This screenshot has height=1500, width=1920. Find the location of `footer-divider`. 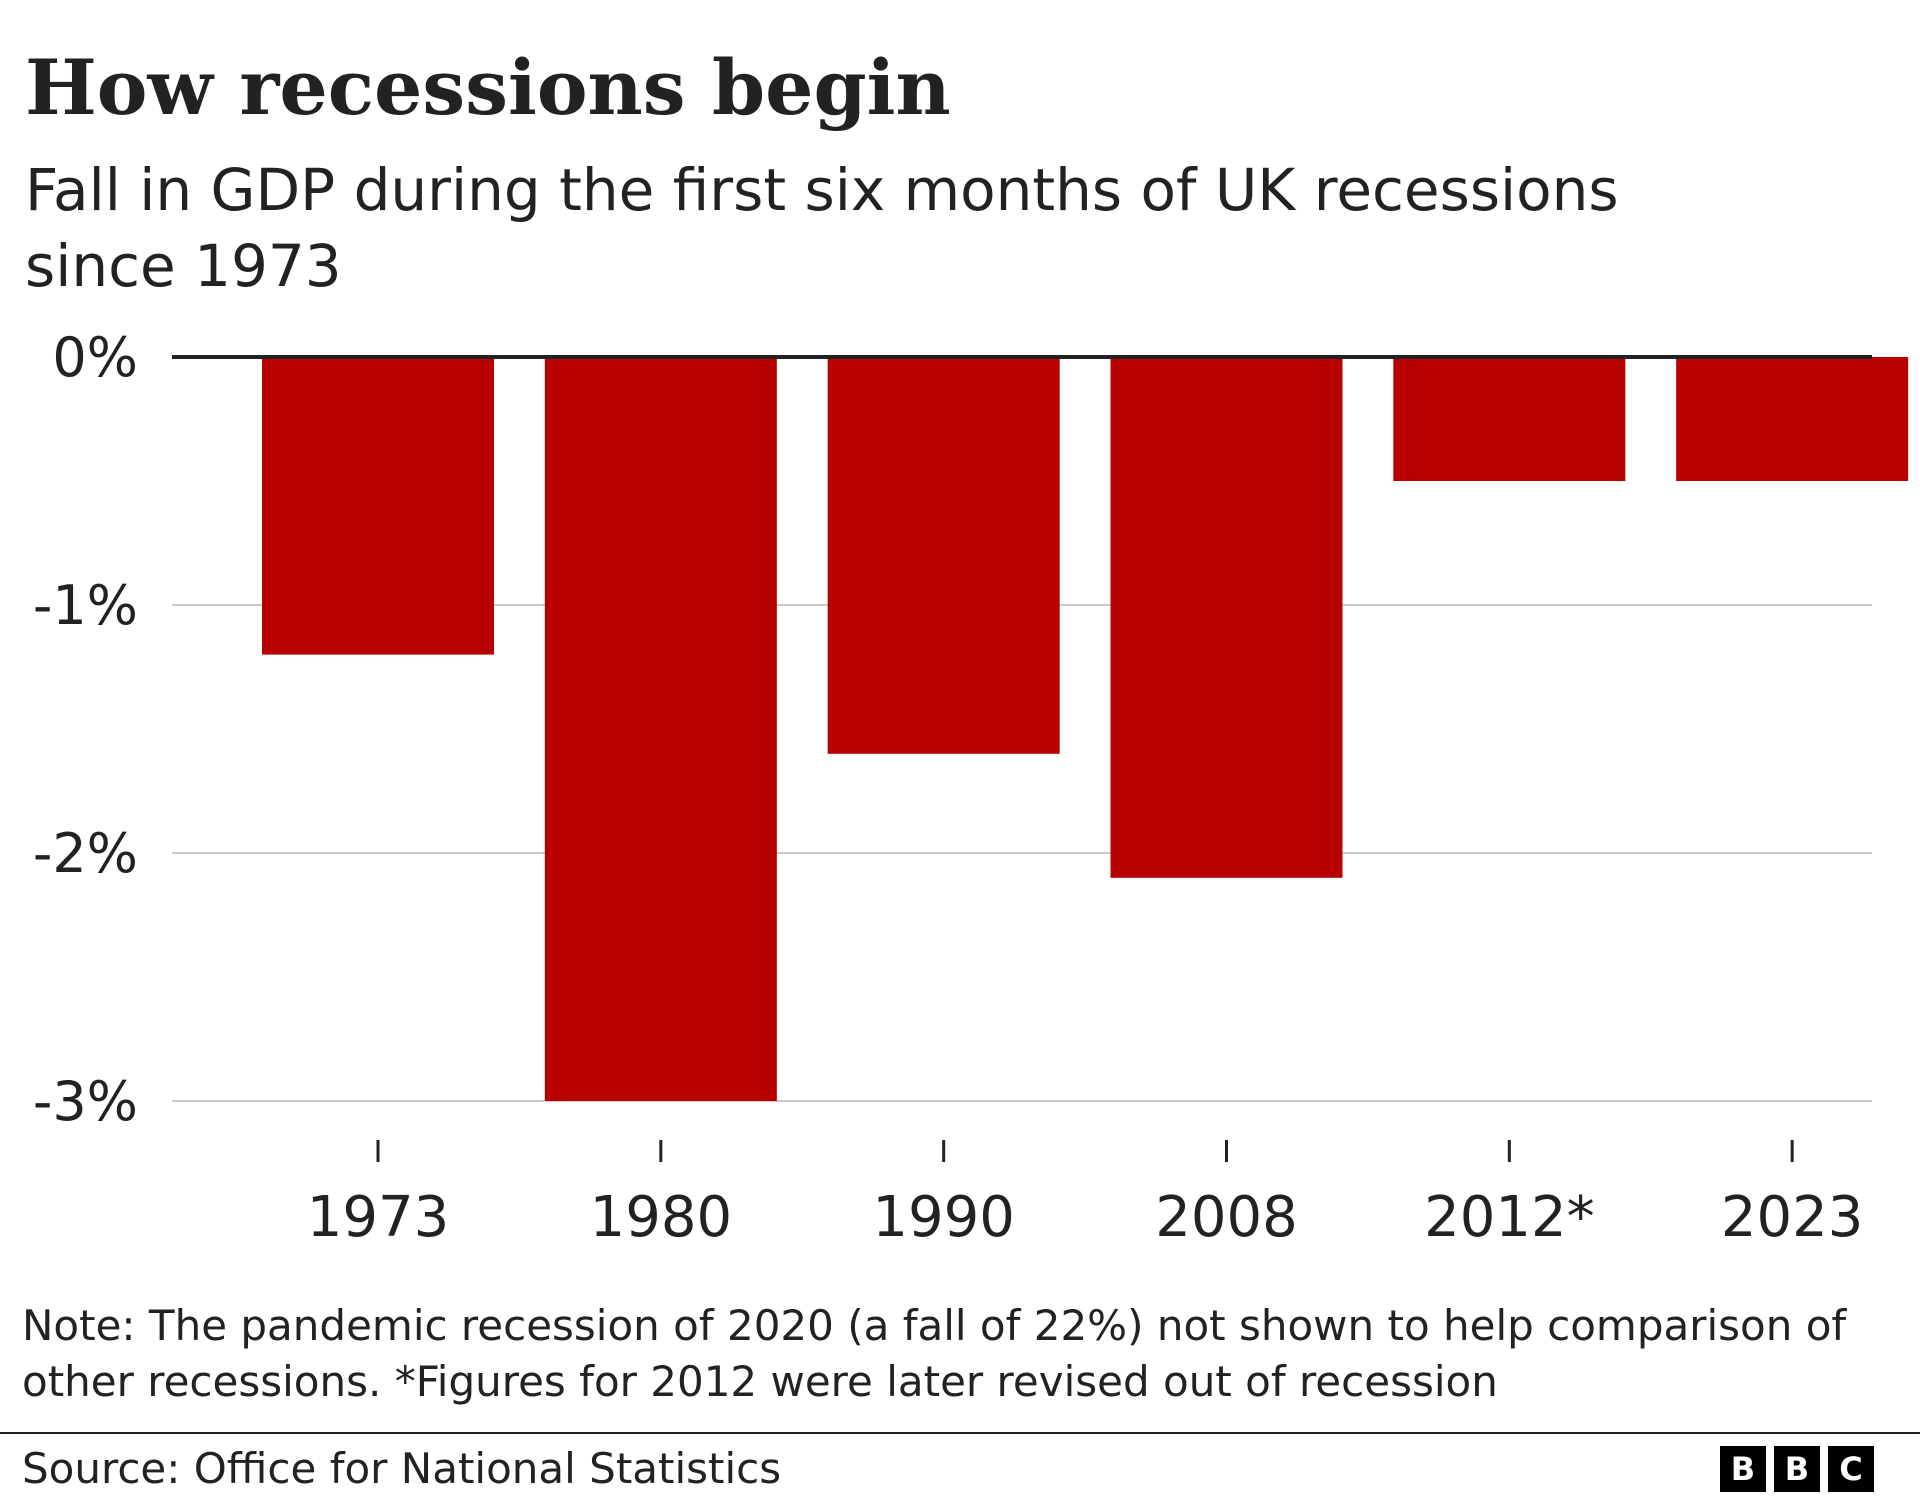

footer-divider is located at coordinates (960, 1433).